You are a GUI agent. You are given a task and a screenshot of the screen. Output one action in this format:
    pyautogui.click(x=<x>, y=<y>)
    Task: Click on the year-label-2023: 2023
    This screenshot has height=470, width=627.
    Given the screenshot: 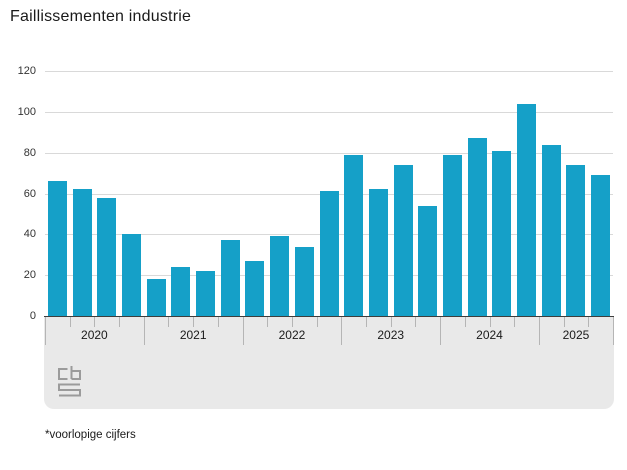 What is the action you would take?
    pyautogui.click(x=391, y=335)
    